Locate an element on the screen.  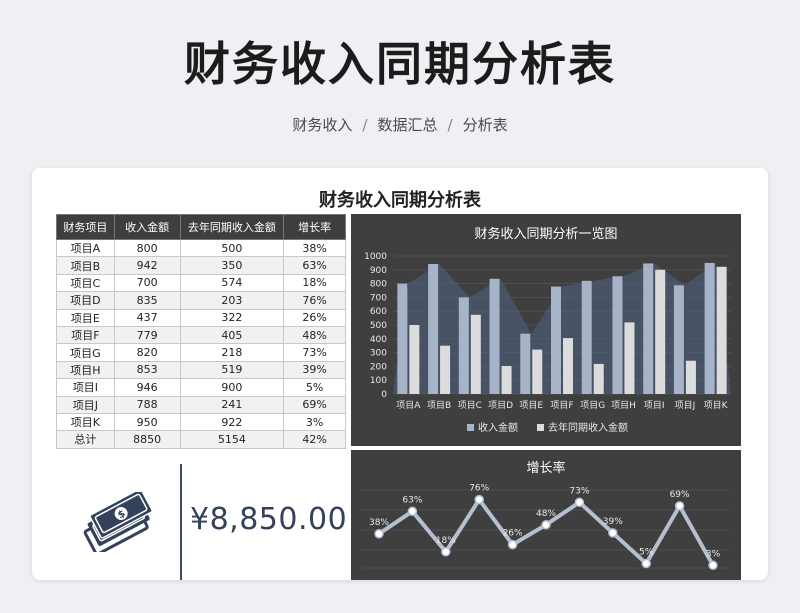
table-cell: 437 is located at coordinates (147, 317).